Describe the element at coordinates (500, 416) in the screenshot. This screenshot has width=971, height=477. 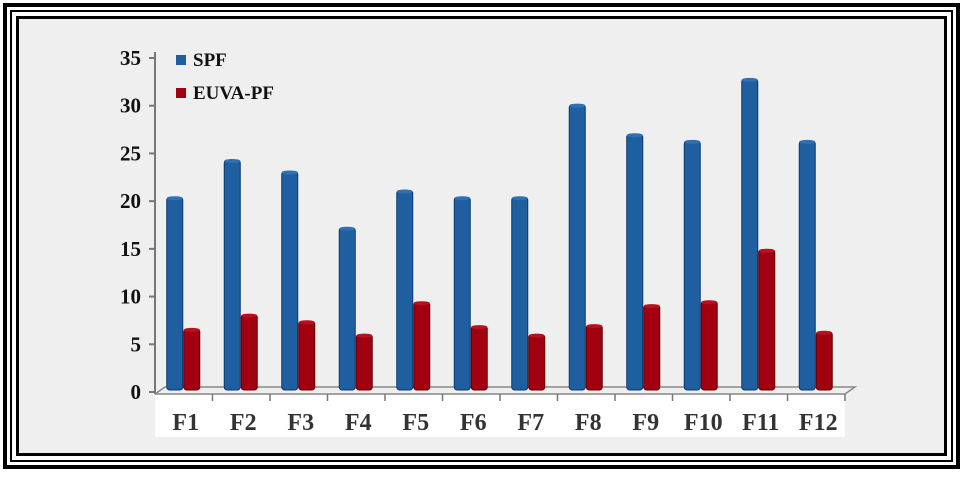
I see `x-label-band` at that location.